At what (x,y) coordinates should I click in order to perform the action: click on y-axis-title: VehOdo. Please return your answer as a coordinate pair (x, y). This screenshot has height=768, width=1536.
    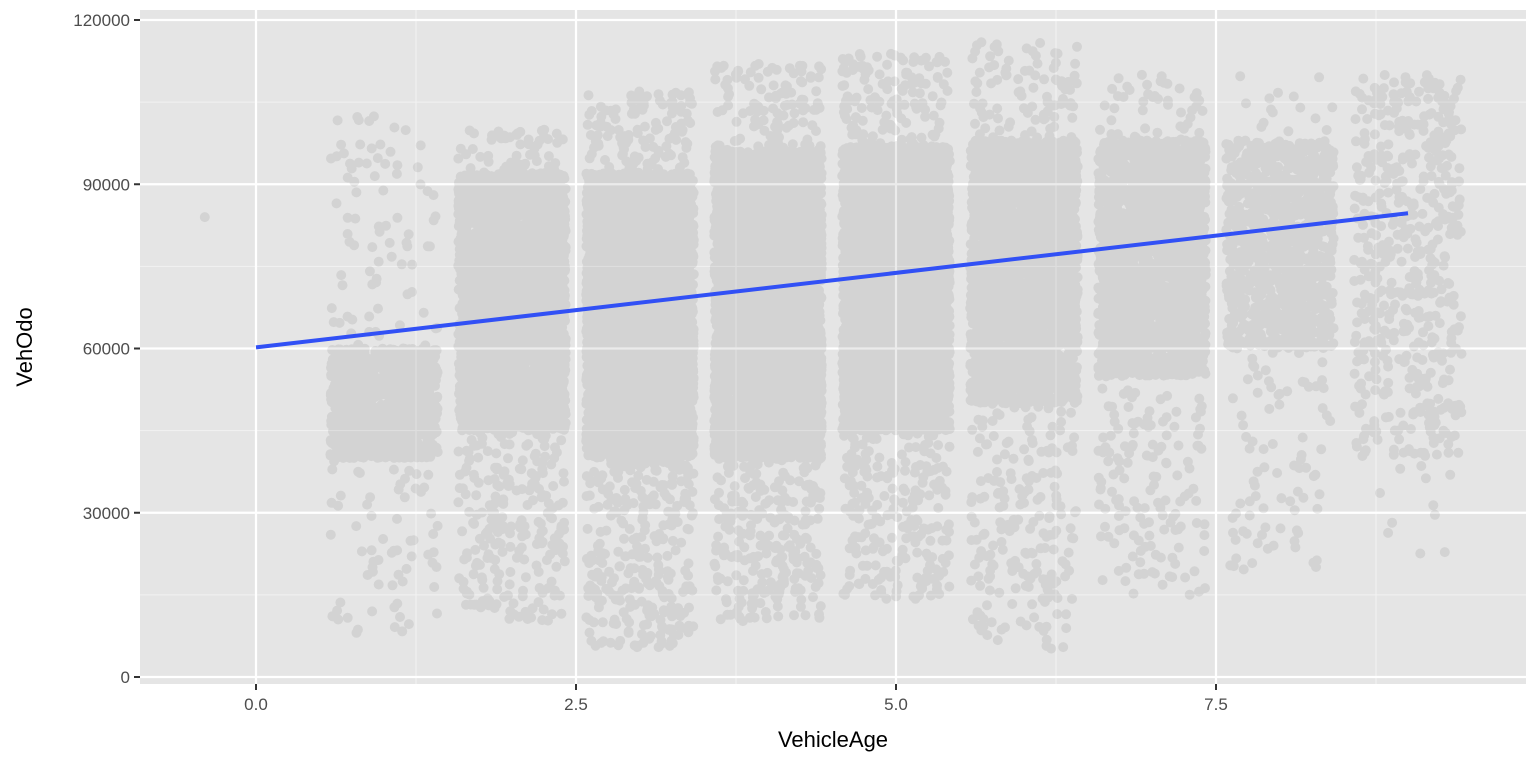
    Looking at the image, I should click on (24, 347).